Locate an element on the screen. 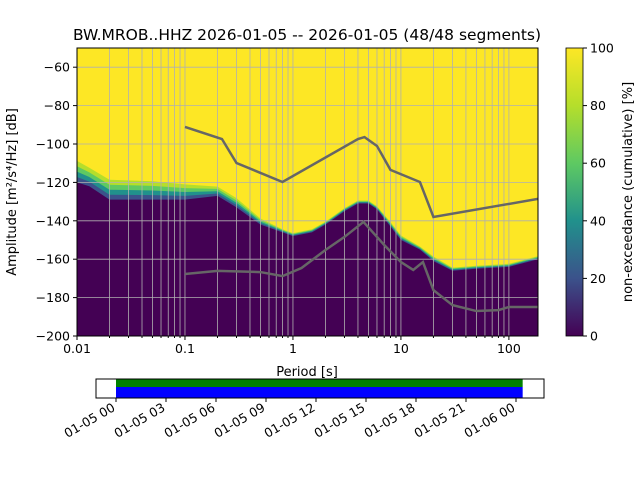  coverage-bar-top is located at coordinates (319, 383).